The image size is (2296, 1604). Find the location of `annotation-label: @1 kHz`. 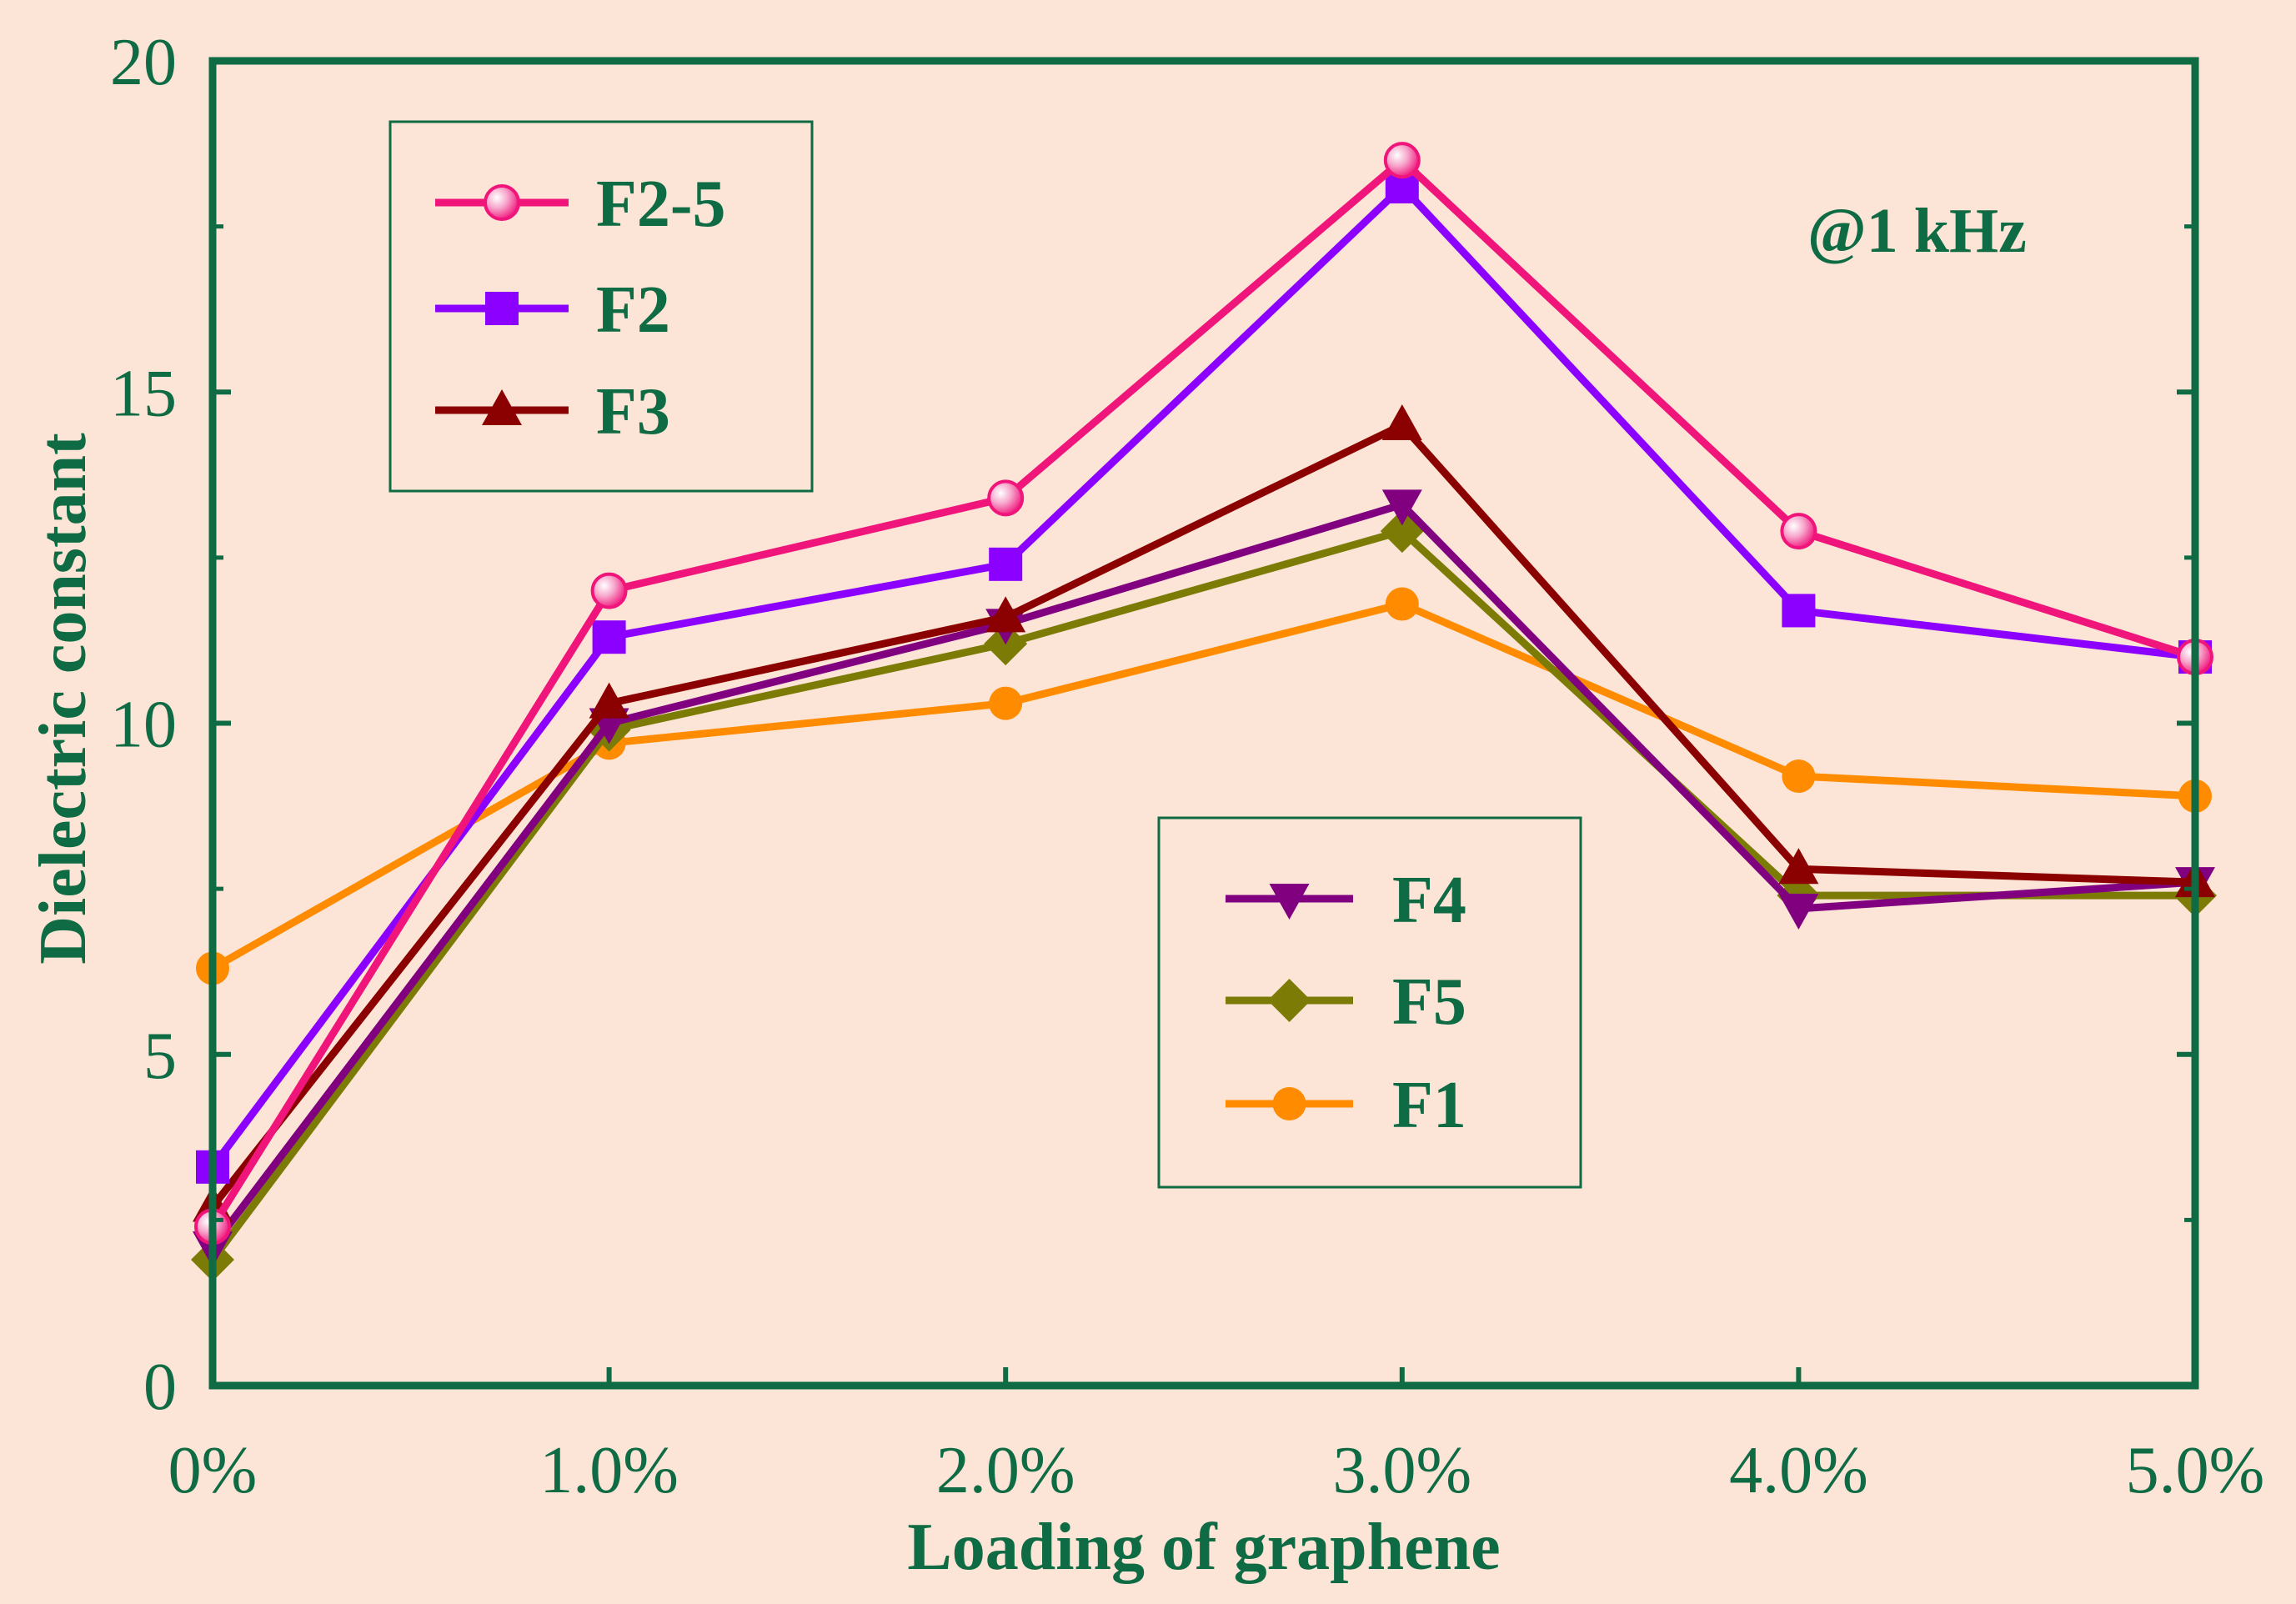

annotation-label: @1 kHz is located at coordinates (1917, 231).